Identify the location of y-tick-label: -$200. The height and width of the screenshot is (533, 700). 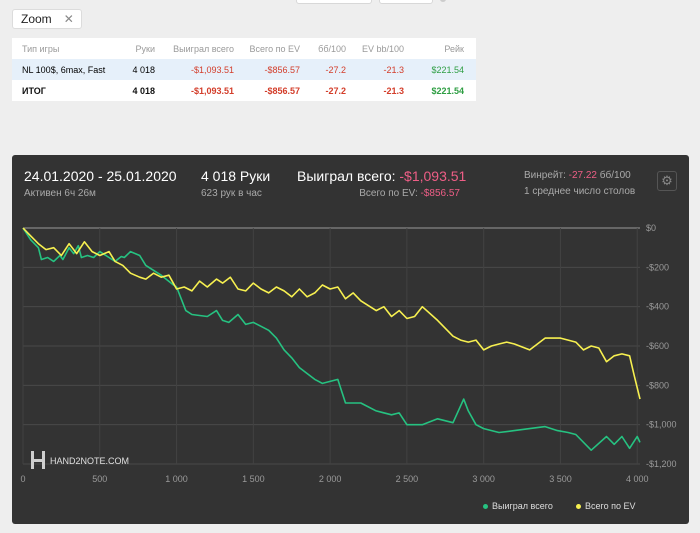
(657, 267).